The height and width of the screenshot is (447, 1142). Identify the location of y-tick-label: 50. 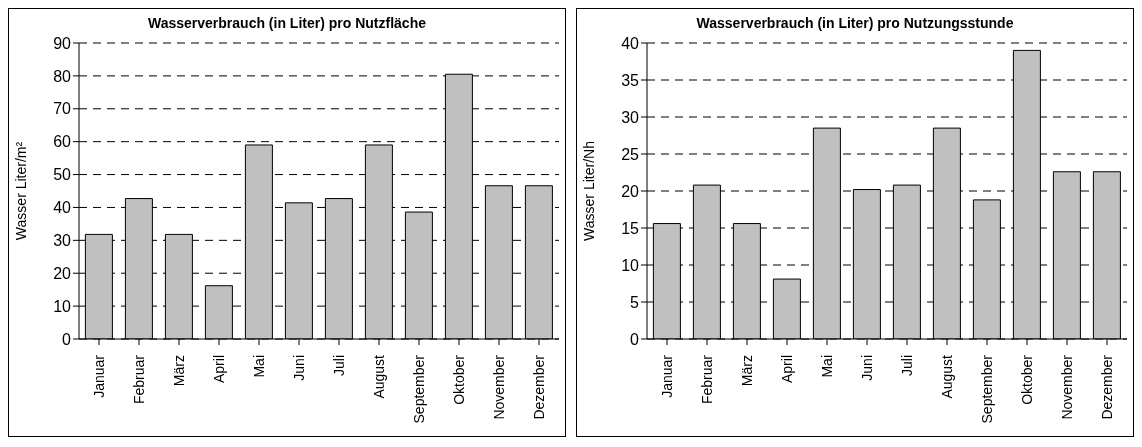
(62, 175).